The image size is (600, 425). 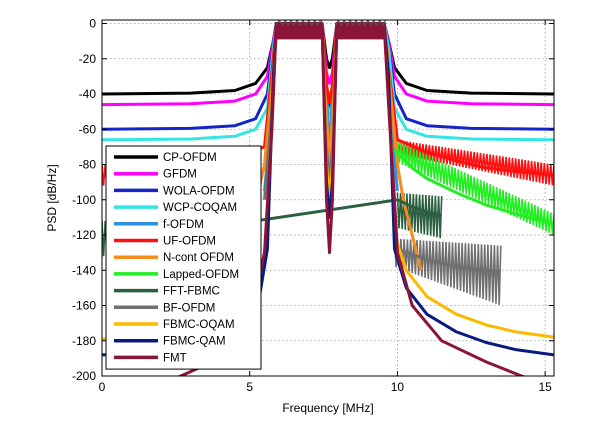 I want to click on legend-label-bf-ofdm: BF-OFDM, so click(x=189, y=308).